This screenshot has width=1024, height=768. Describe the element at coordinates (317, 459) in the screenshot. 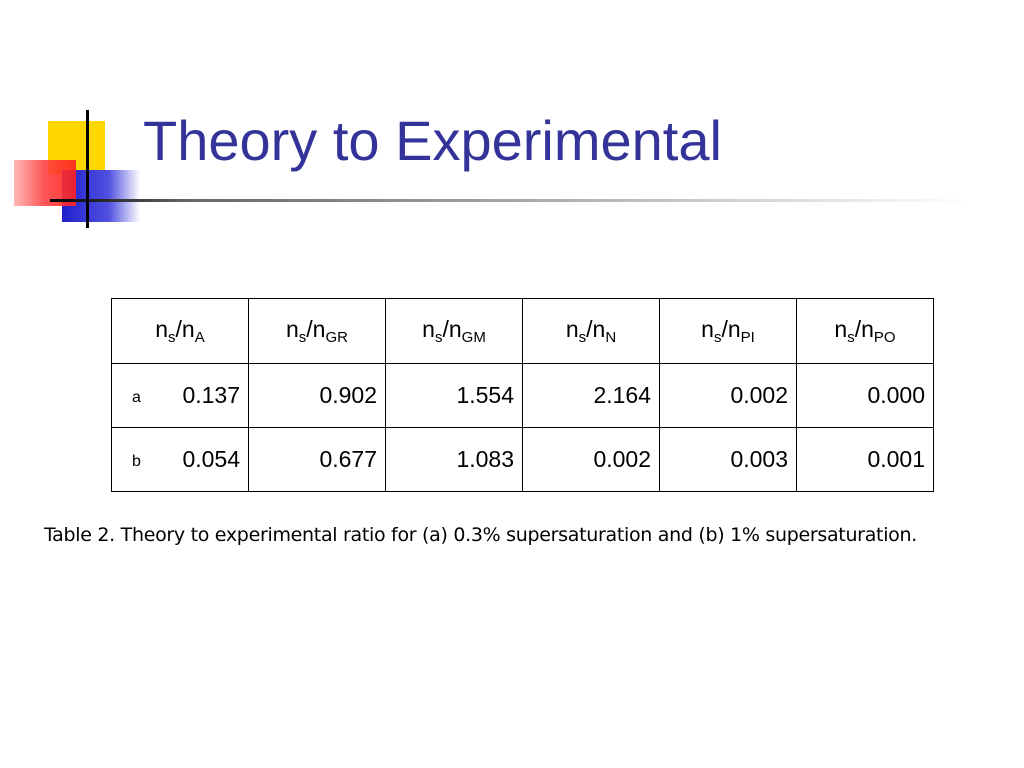

I see `table-cell: 0.677` at that location.